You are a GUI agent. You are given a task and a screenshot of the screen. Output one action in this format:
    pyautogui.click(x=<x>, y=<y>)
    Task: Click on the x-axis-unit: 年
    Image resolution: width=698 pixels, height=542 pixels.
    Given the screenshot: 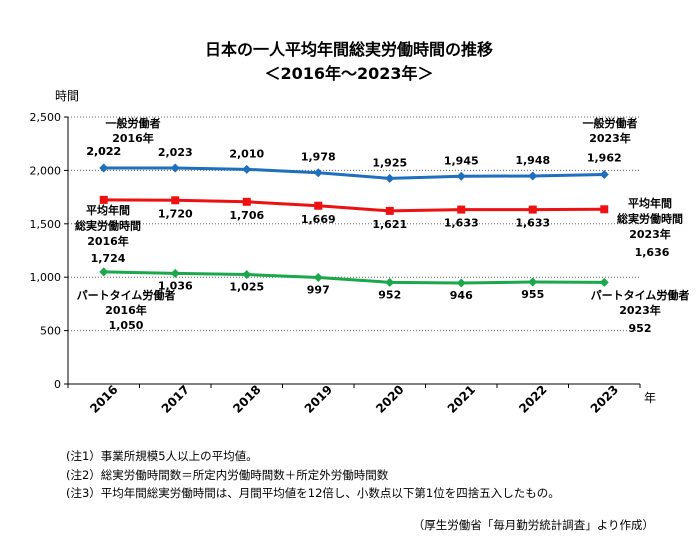 What is the action you would take?
    pyautogui.click(x=650, y=398)
    